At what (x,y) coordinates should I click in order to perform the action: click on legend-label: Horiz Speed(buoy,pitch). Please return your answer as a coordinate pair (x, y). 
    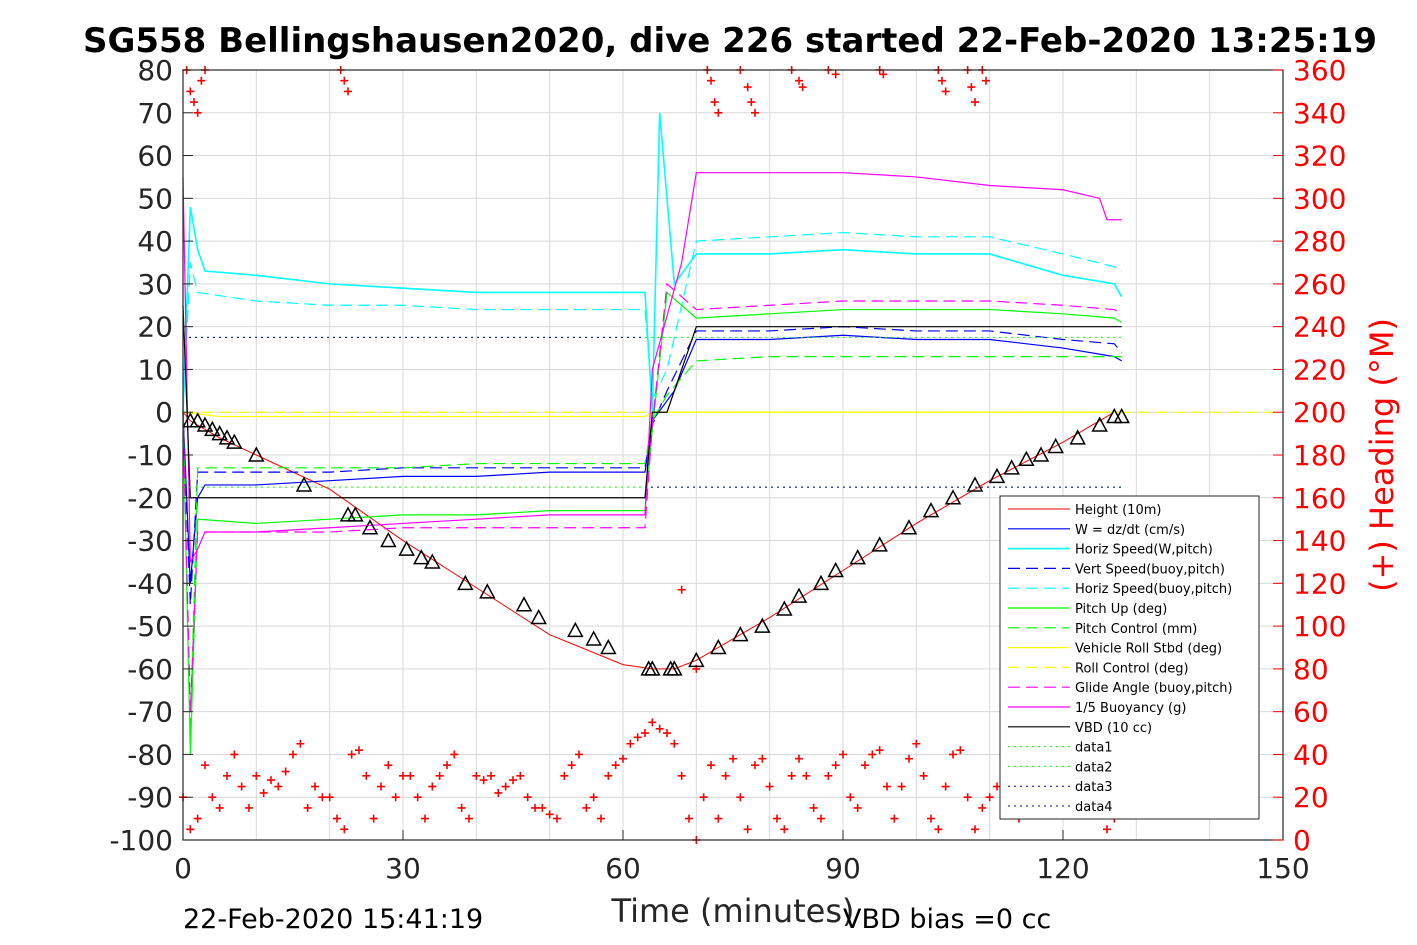
    Looking at the image, I should click on (1153, 589).